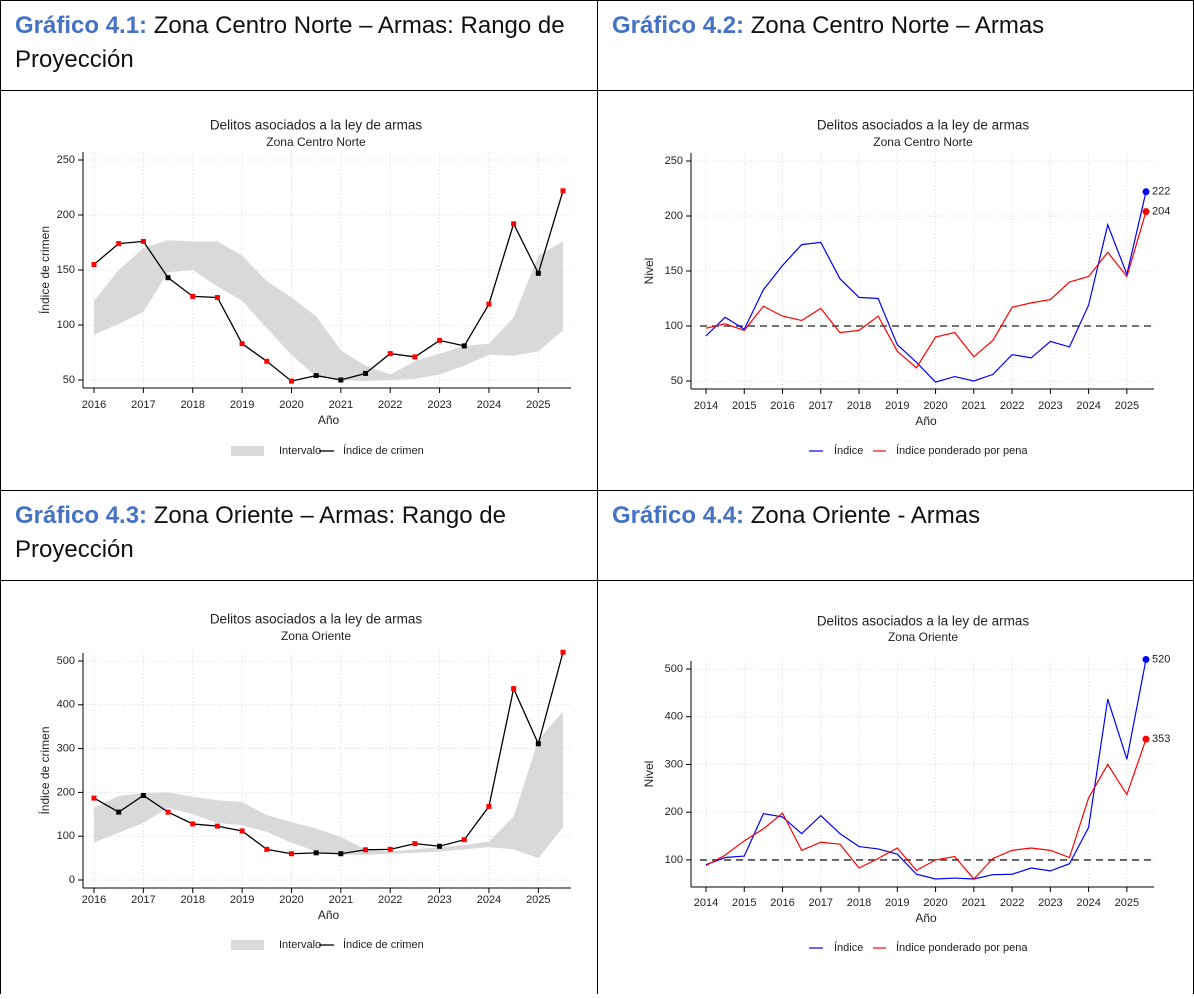  Describe the element at coordinates (706, 406) in the screenshot. I see `x-tick-label: 2014` at that location.